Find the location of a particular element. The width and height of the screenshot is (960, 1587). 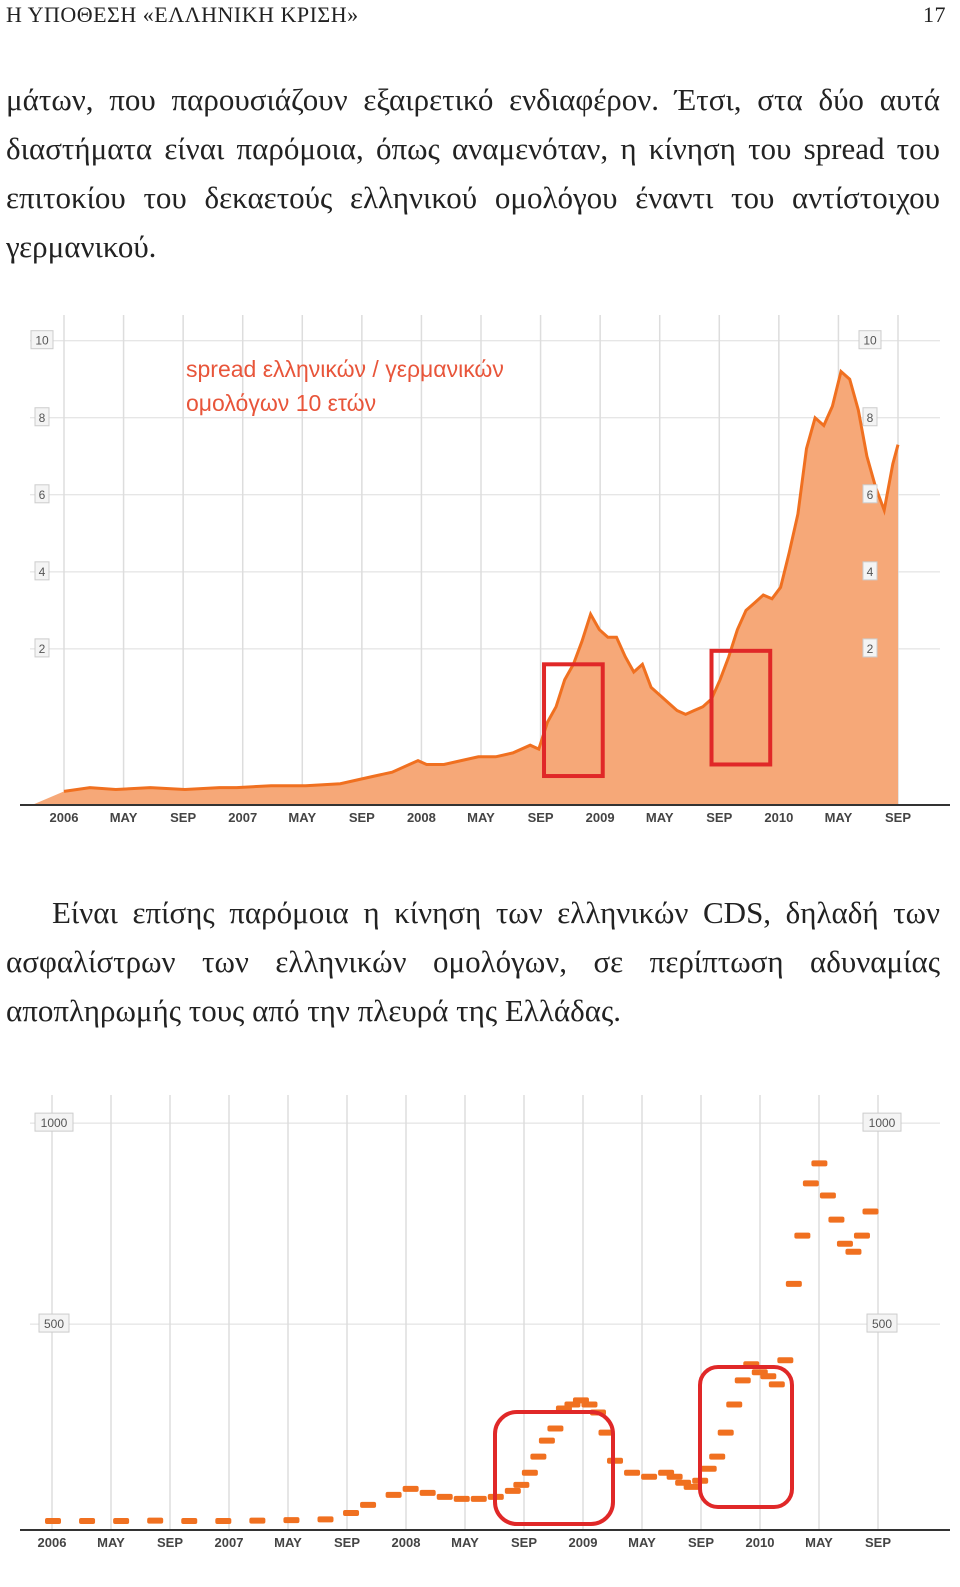

y-axis-labels-right: 2 4 6 8 10 is located at coordinates (870, 494).